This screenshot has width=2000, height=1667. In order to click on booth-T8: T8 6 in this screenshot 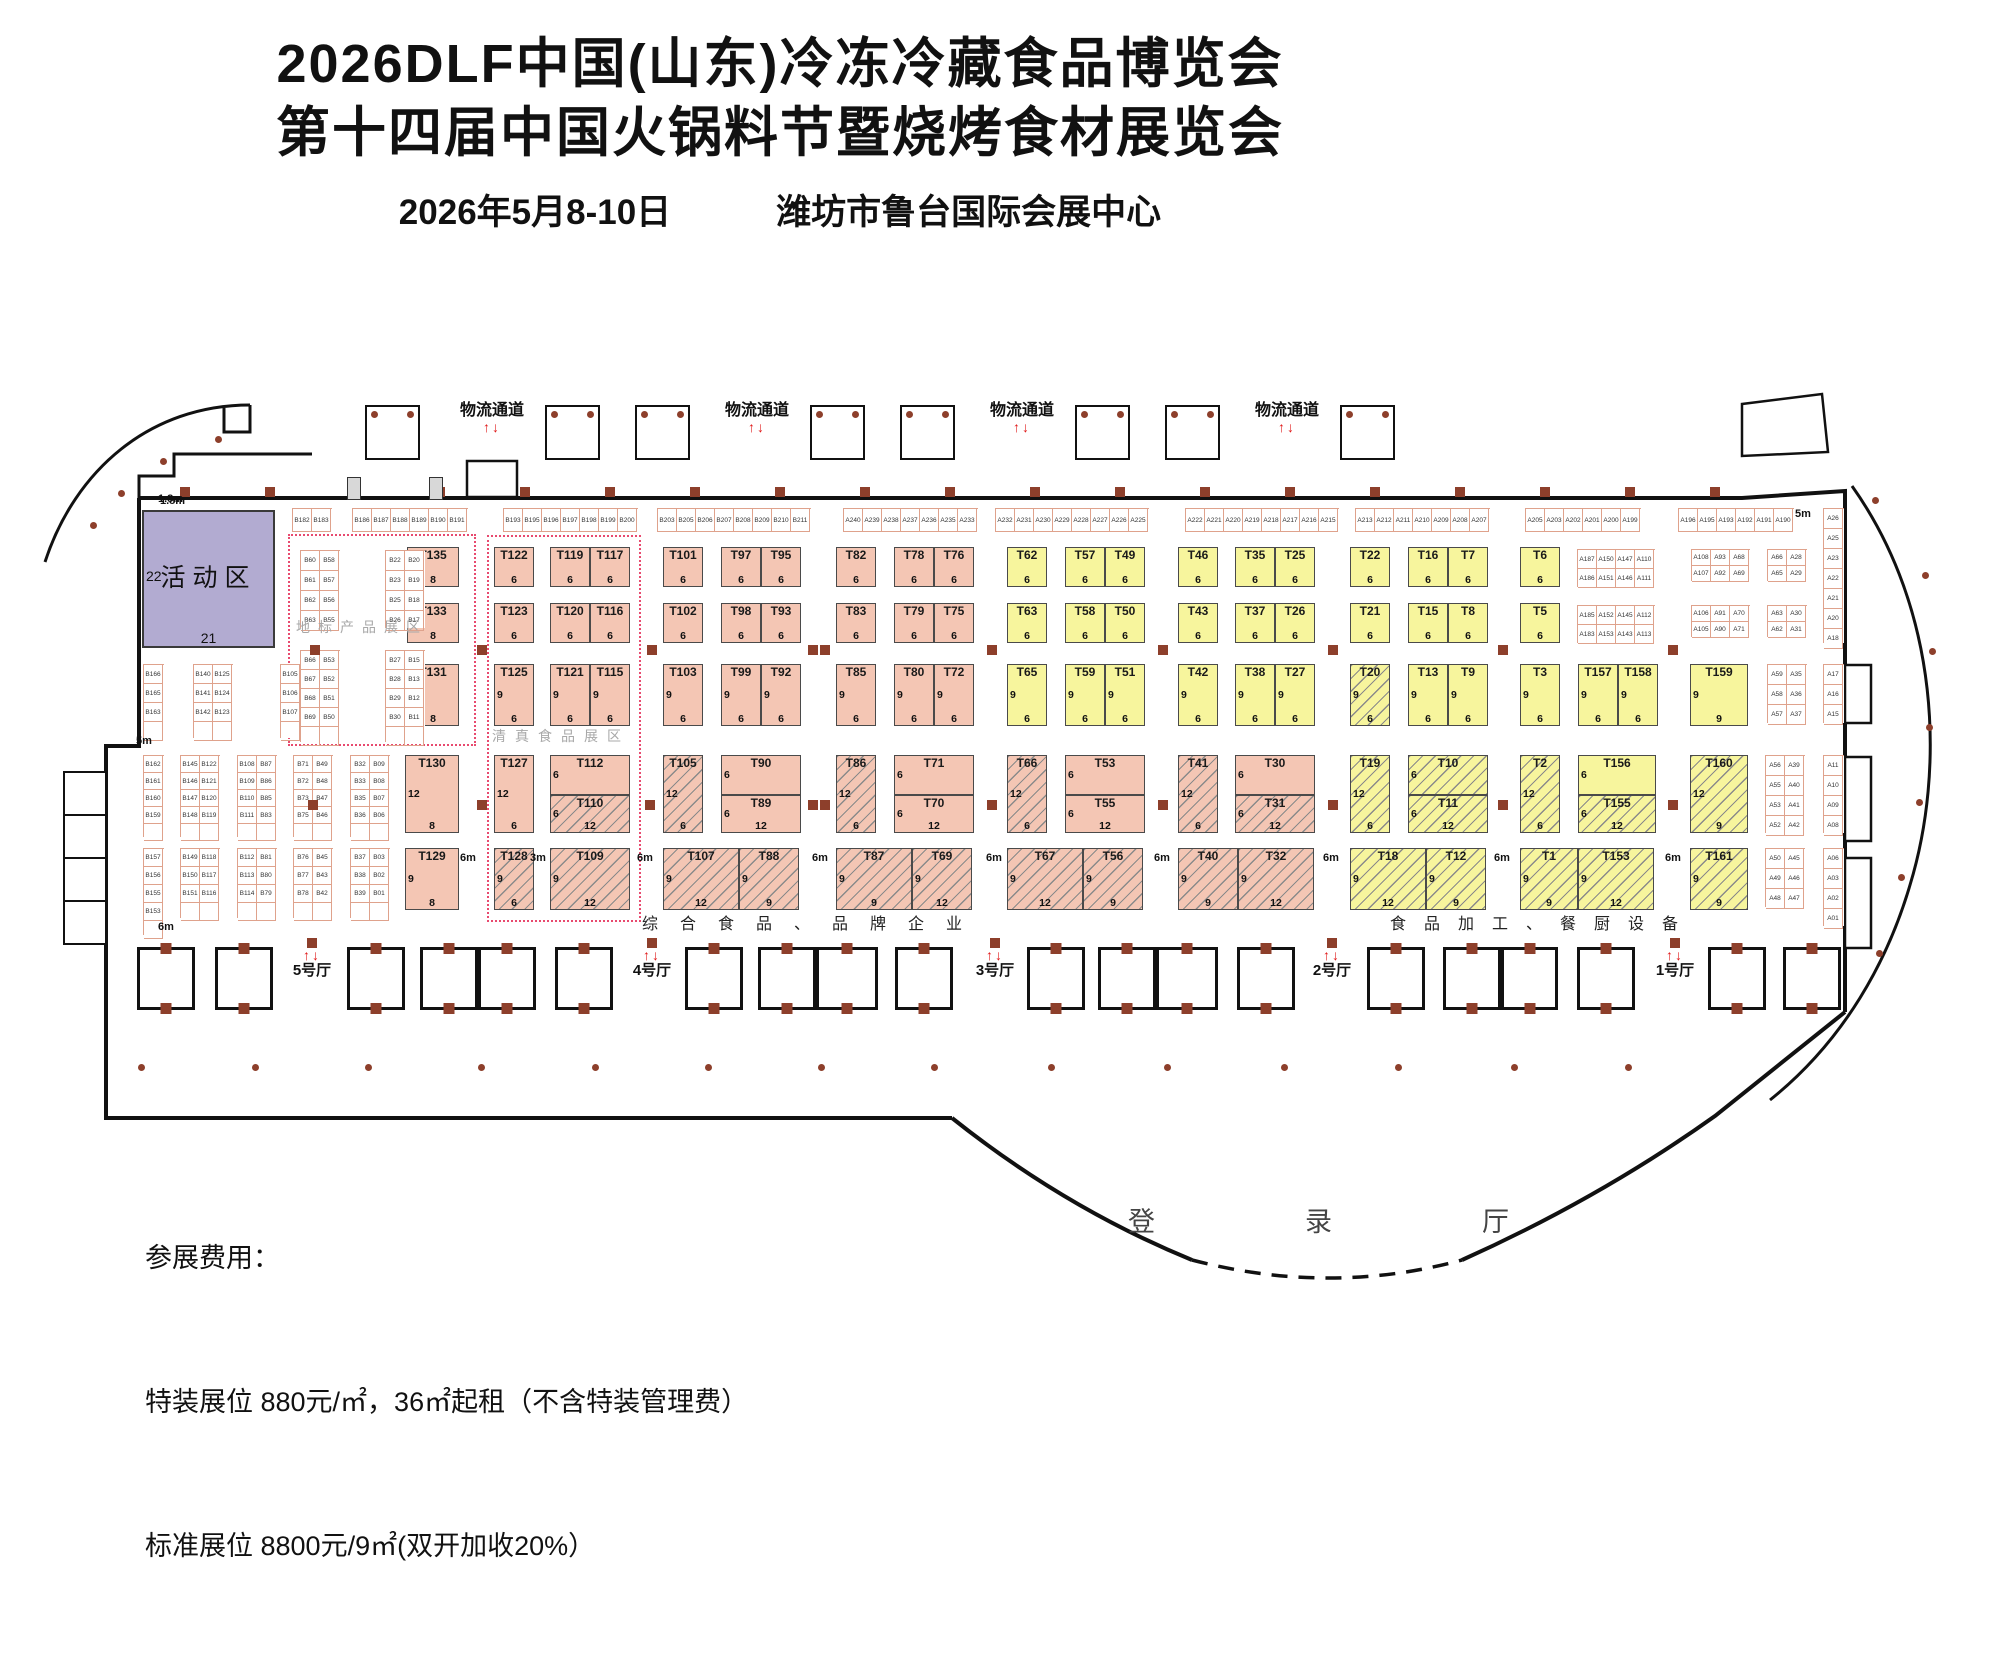, I will do `click(1468, 623)`.